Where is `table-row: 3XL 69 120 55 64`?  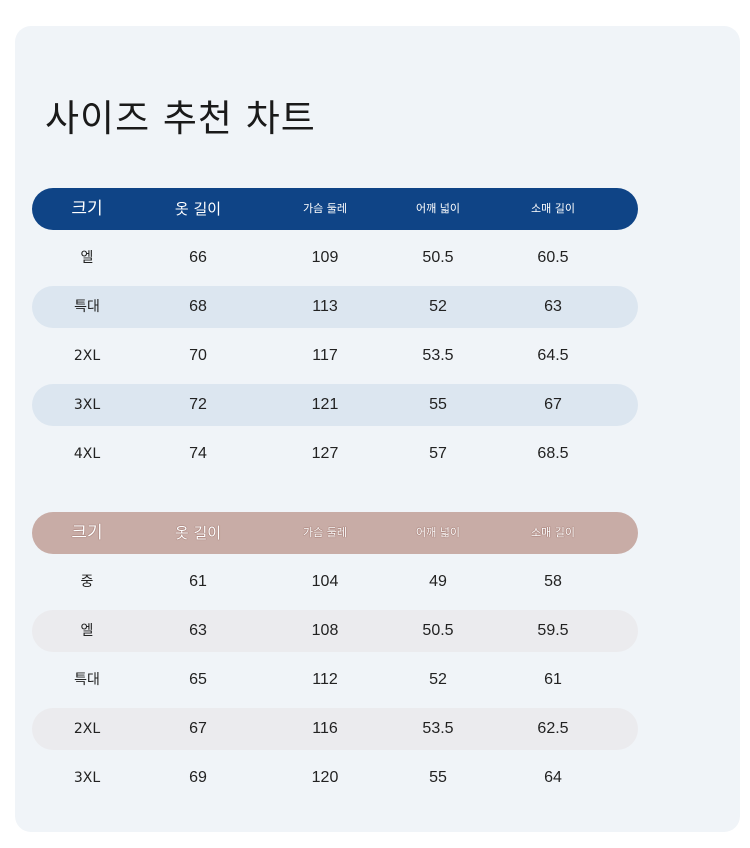
table-row: 3XL 69 120 55 64 is located at coordinates (335, 778).